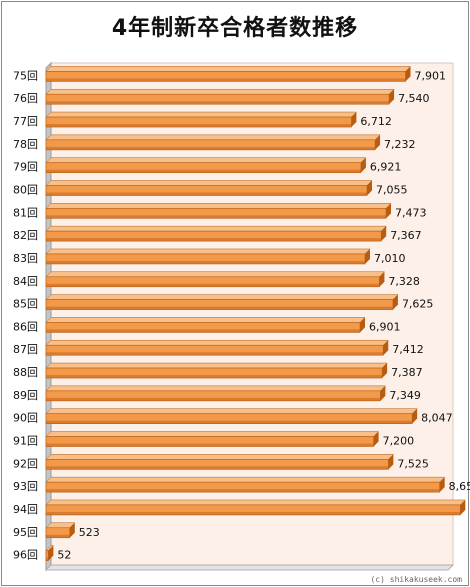 This screenshot has width=470, height=587. I want to click on value-label: 6,901, so click(385, 326).